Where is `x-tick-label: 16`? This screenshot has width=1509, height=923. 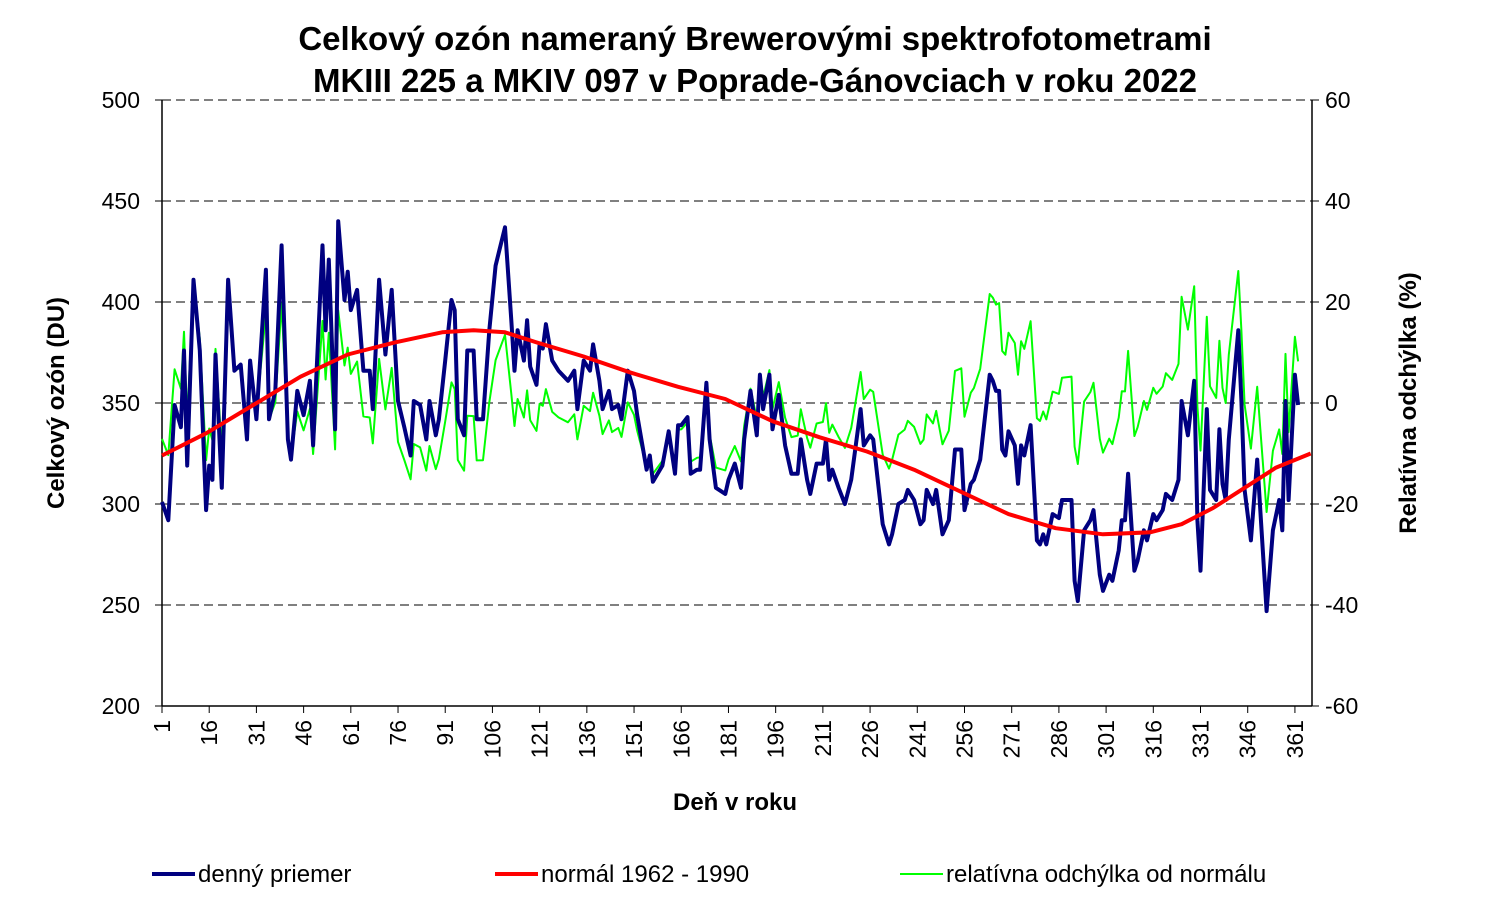
x-tick-label: 16 is located at coordinates (209, 733).